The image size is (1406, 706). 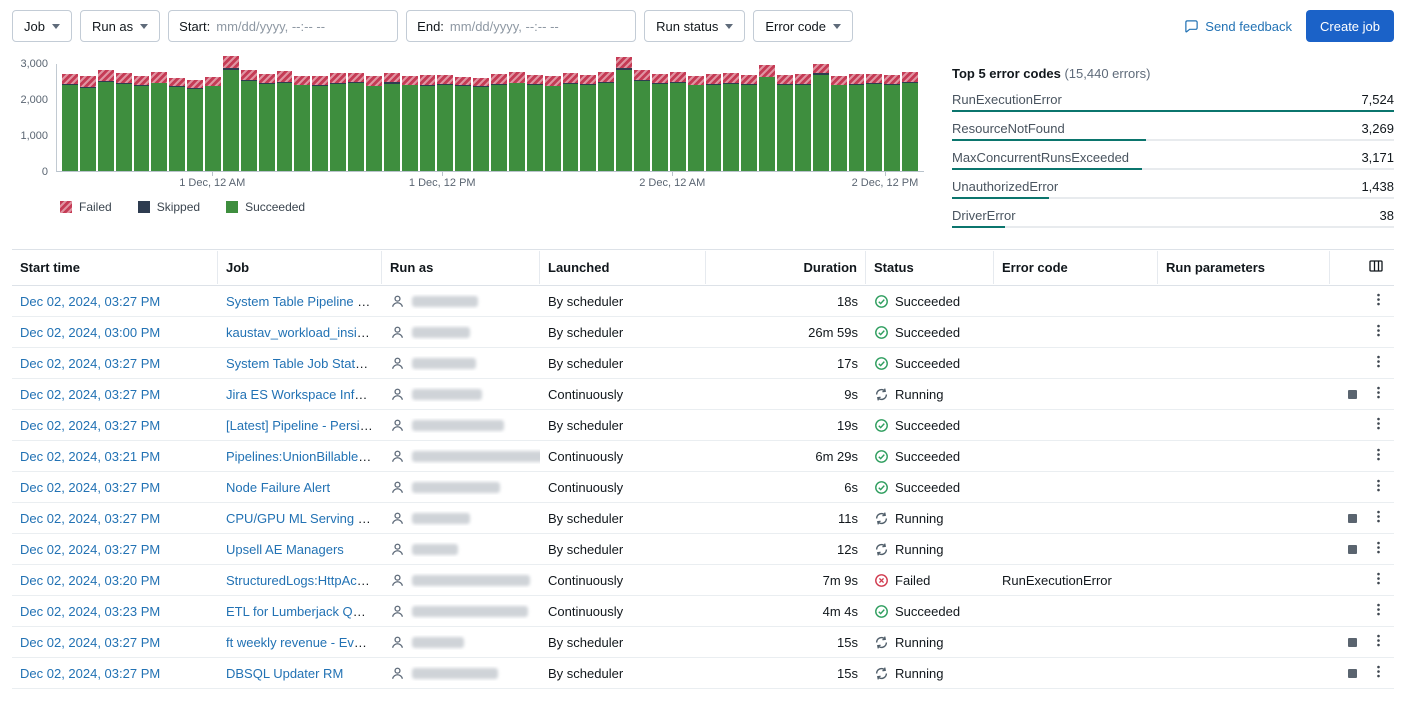 What do you see at coordinates (42, 26) in the screenshot?
I see `job-filter-dropdown: Job` at bounding box center [42, 26].